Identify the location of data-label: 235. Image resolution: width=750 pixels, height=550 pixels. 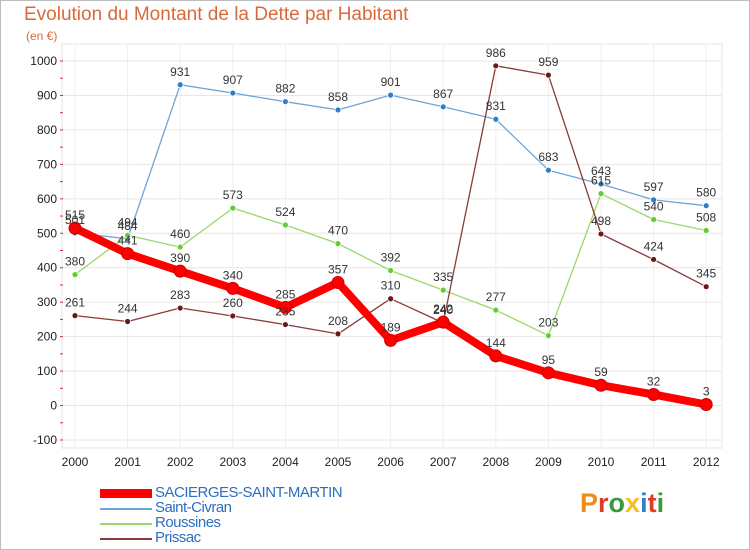
(285, 312).